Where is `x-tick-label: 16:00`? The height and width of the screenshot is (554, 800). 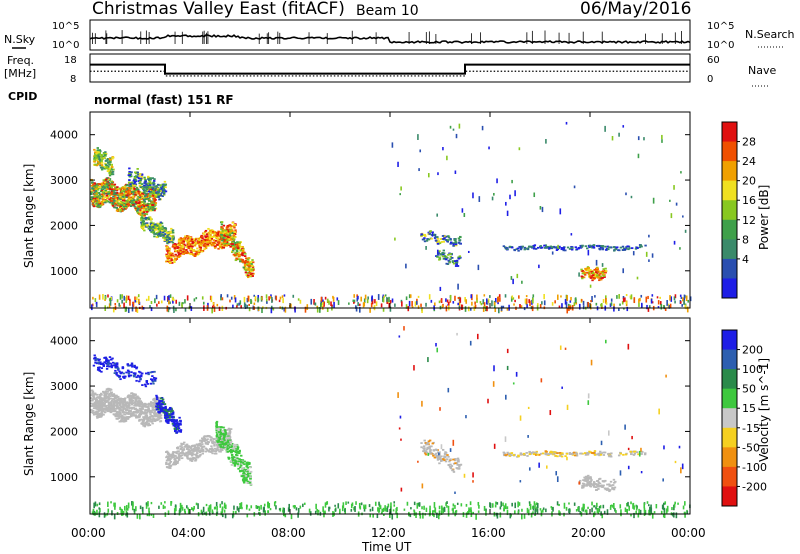
x-tick-label: 16:00 is located at coordinates (488, 533).